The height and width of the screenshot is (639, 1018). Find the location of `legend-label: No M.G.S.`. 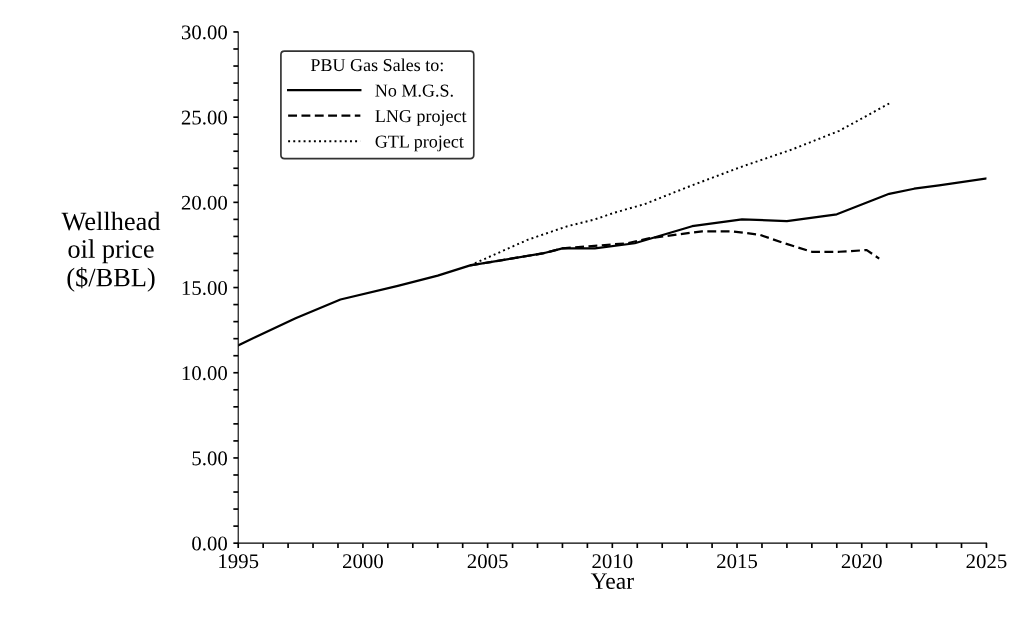

legend-label: No M.G.S. is located at coordinates (414, 90).